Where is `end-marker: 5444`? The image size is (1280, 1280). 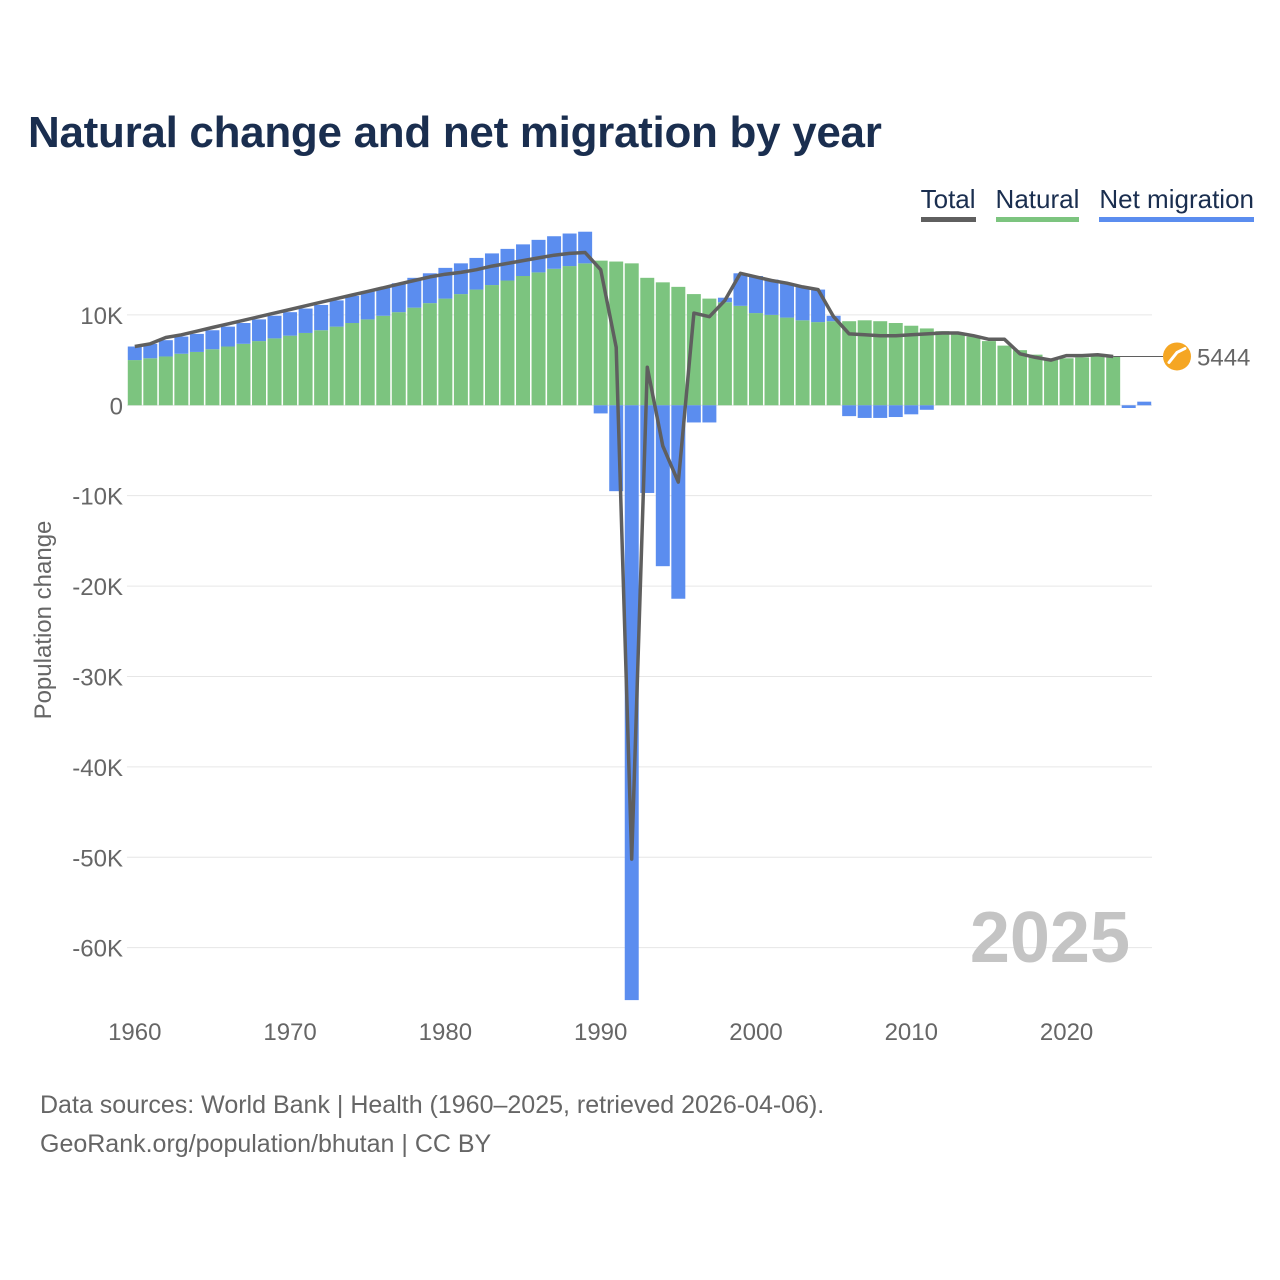
end-marker: 5444 is located at coordinates (1181, 356).